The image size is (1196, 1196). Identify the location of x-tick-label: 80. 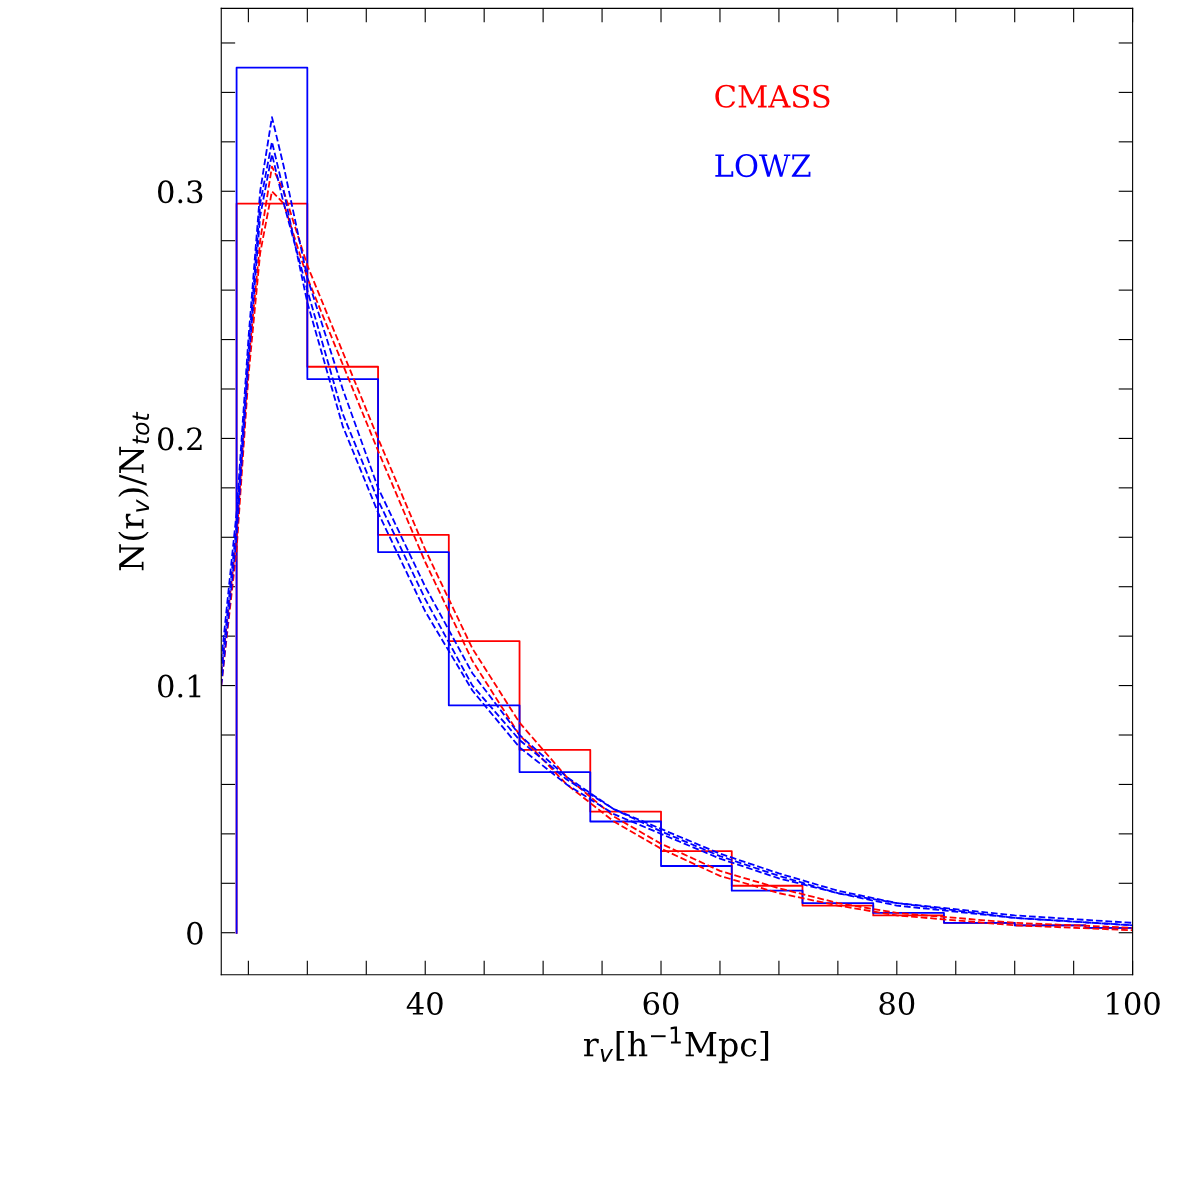
(897, 1003).